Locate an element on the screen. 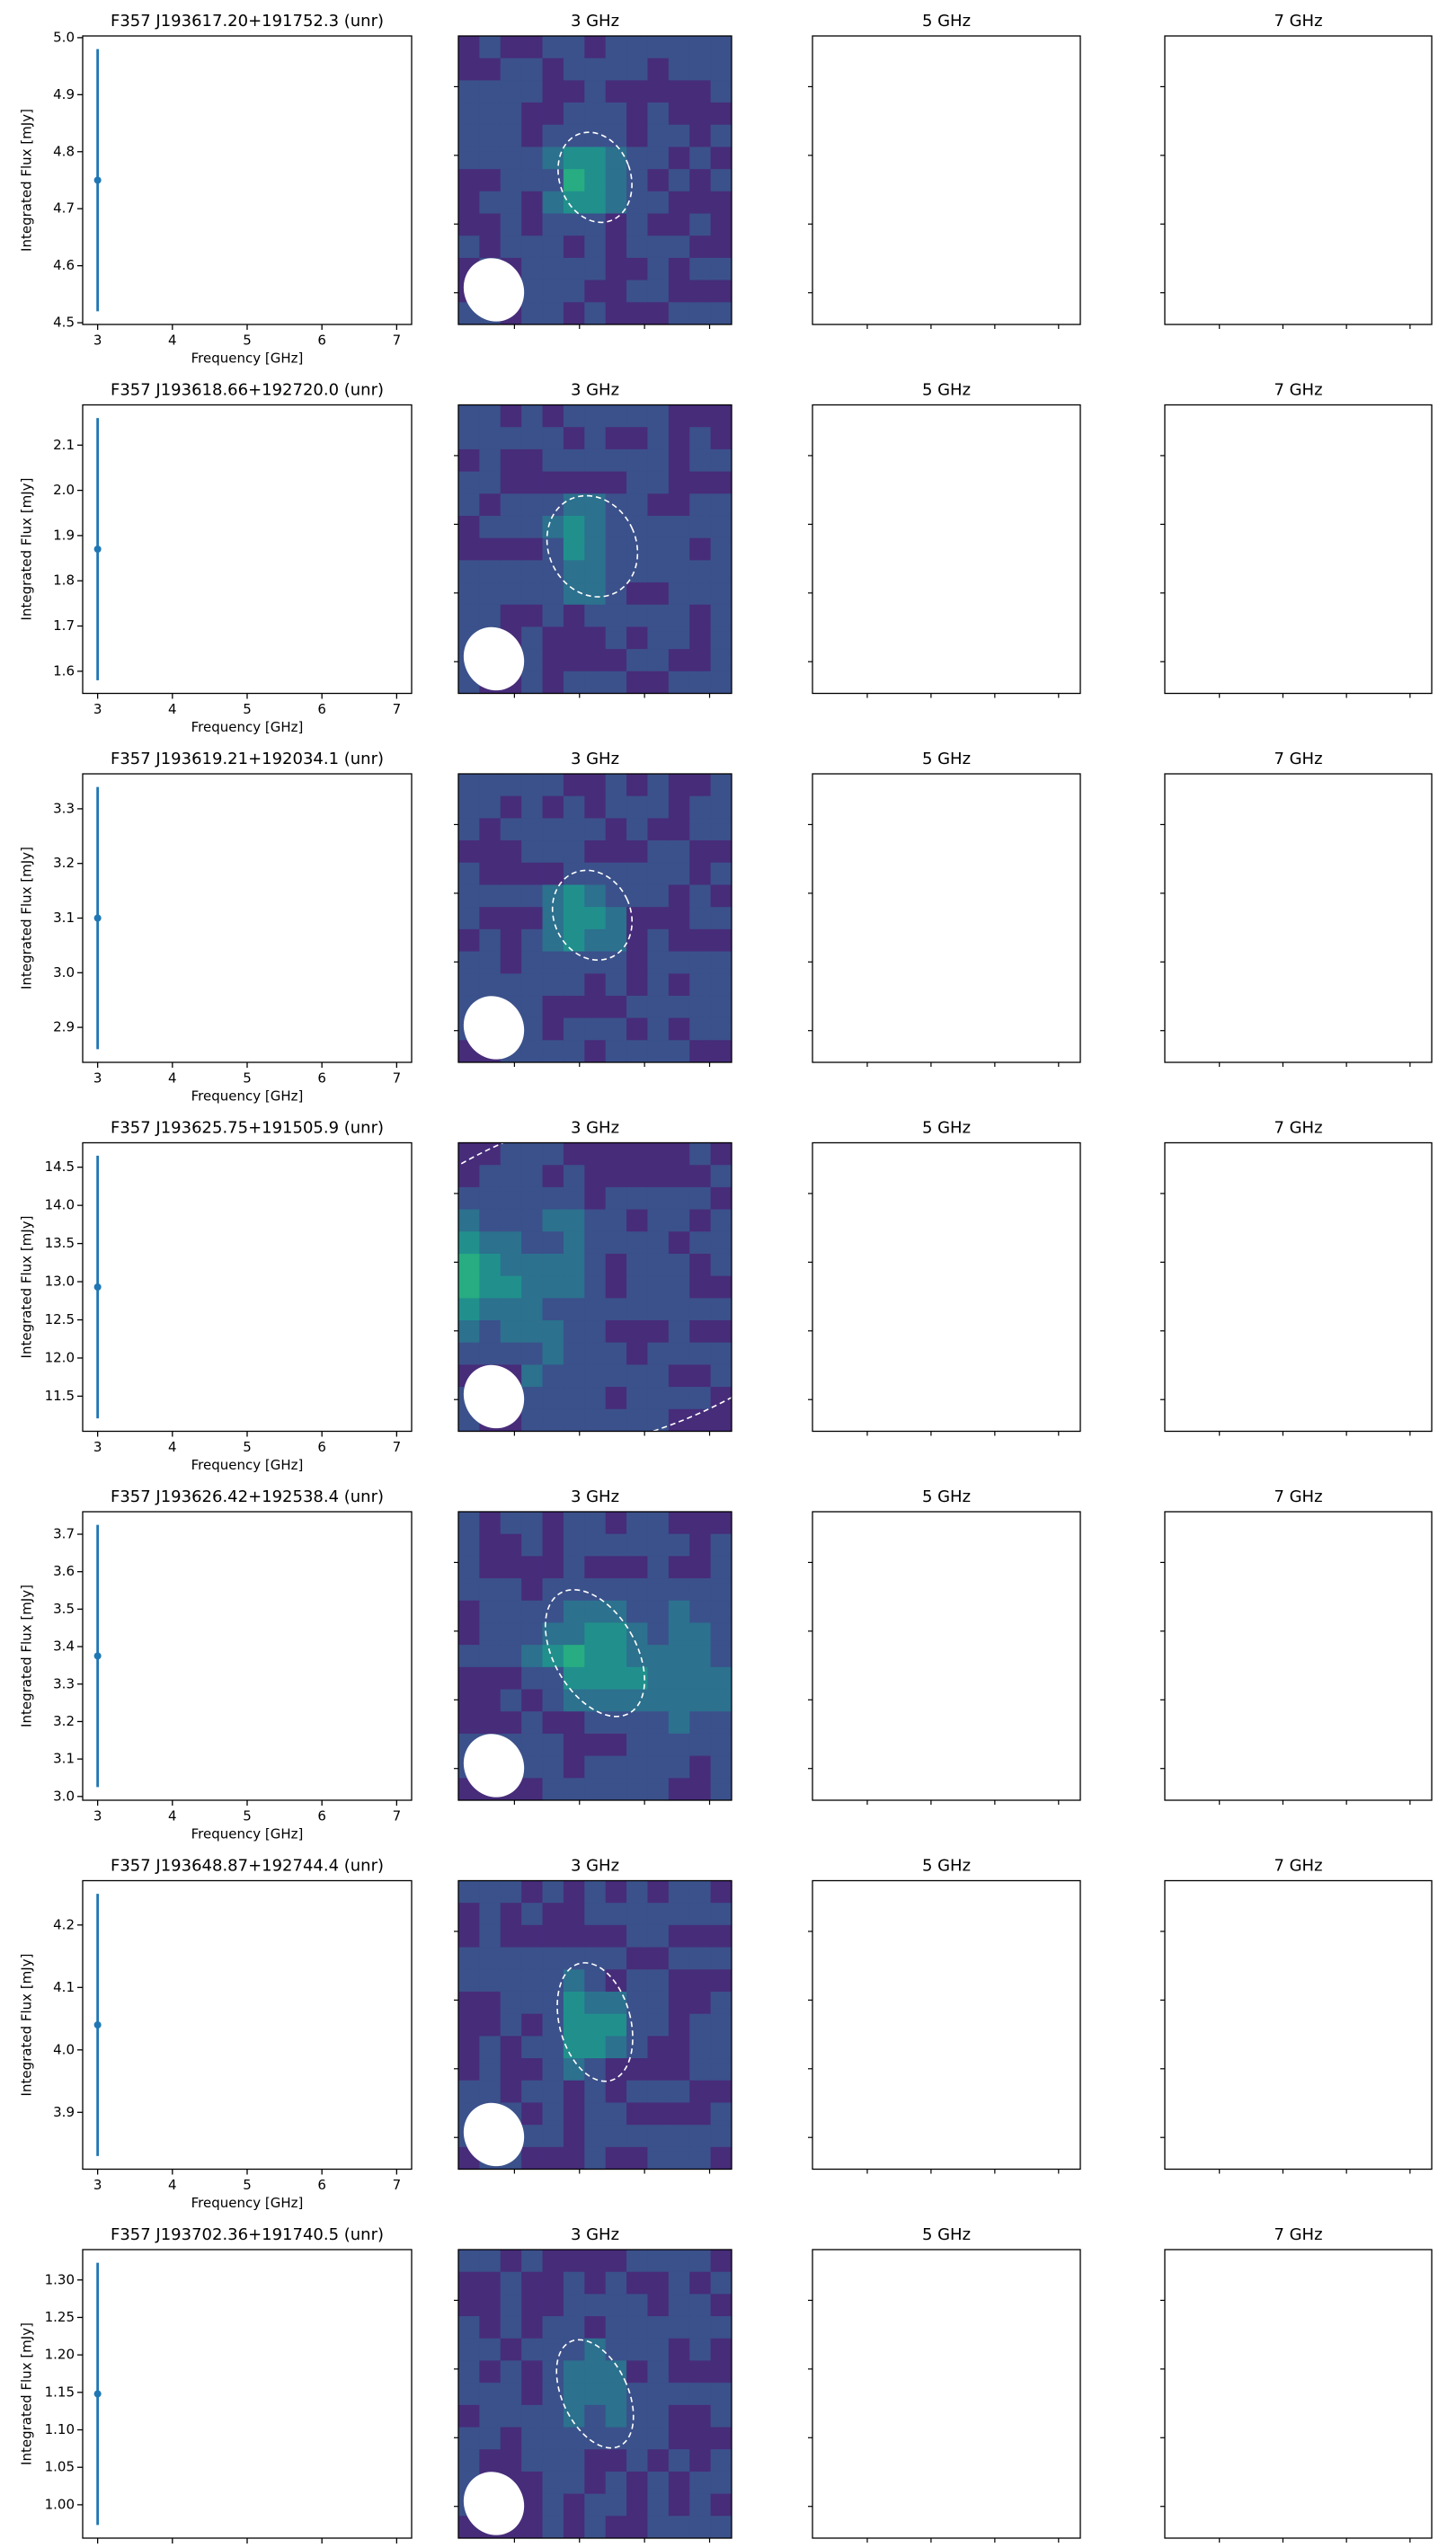 The width and height of the screenshot is (1456, 2548). y-tick-label: 3.9 is located at coordinates (64, 2112).